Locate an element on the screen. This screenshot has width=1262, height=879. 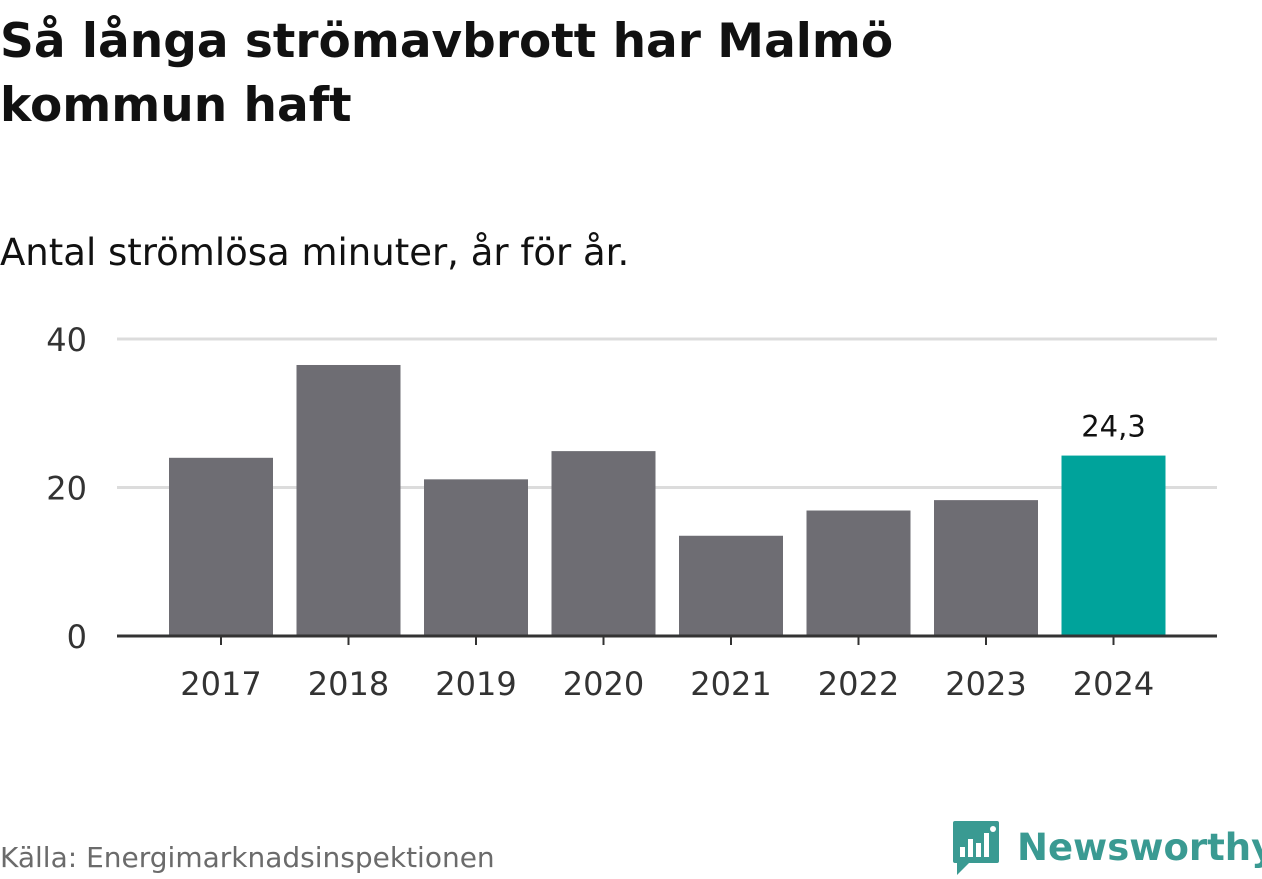
data-label: 24,3 is located at coordinates (1113, 427).